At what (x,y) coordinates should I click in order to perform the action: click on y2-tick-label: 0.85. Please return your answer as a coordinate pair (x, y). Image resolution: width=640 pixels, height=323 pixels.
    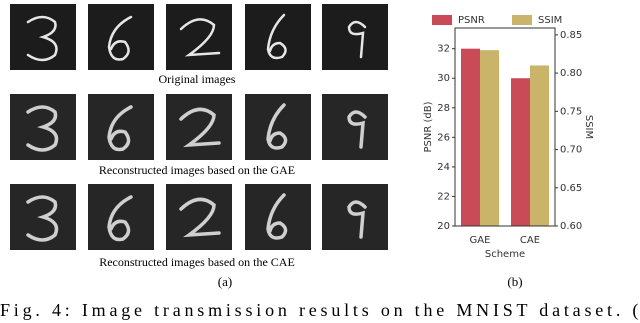
    Looking at the image, I should click on (571, 35).